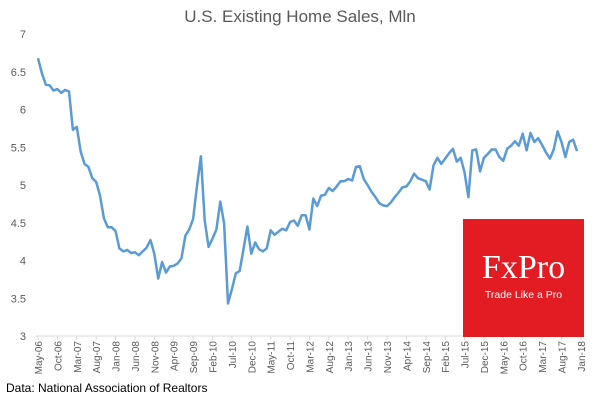 The image size is (600, 401). Describe the element at coordinates (78, 357) in the screenshot. I see `x-tick-label: Mar-07` at that location.